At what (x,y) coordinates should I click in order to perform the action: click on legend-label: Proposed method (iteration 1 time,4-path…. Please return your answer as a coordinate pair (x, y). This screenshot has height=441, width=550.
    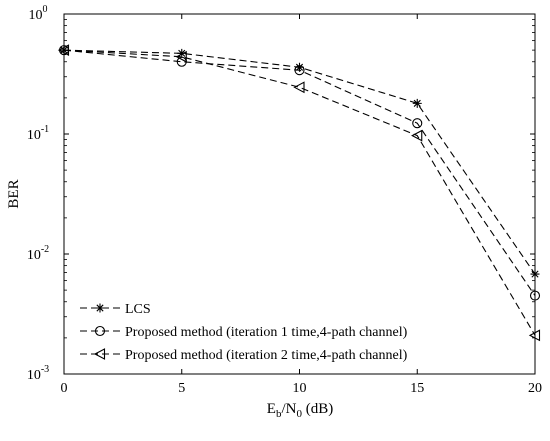
    Looking at the image, I should click on (266, 332).